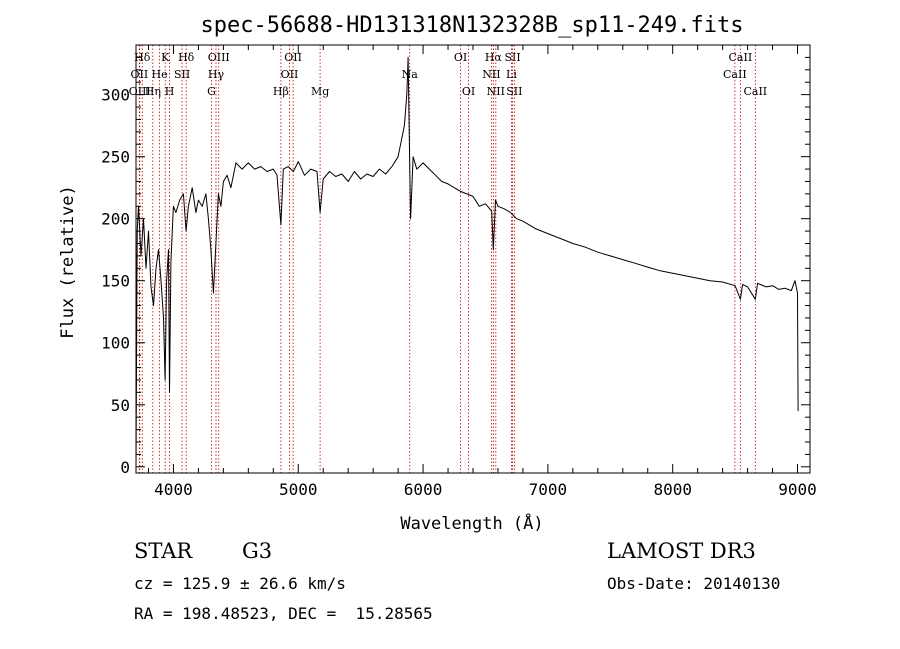  What do you see at coordinates (68, 262) in the screenshot?
I see `y-axis-label: Flux (relative)` at bounding box center [68, 262].